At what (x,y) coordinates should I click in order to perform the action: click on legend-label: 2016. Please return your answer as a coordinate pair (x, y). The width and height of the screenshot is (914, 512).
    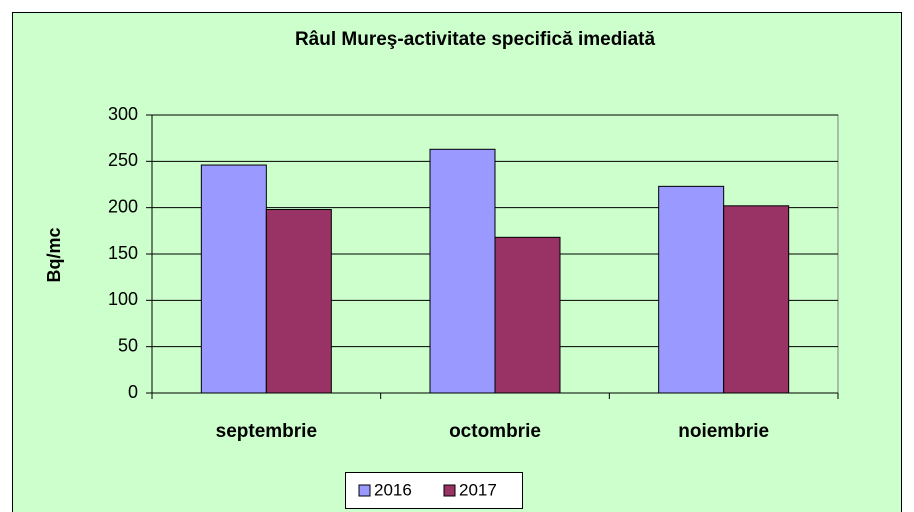
    Looking at the image, I should click on (393, 489).